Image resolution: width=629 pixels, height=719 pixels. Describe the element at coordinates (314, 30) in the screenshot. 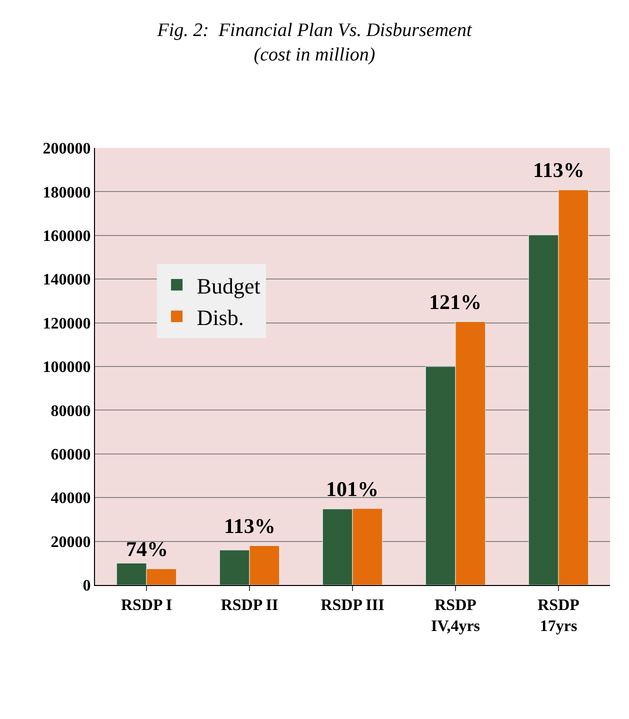

I see `chart-title: Fig. 2: Financial Plan Vs. Disbursement` at that location.